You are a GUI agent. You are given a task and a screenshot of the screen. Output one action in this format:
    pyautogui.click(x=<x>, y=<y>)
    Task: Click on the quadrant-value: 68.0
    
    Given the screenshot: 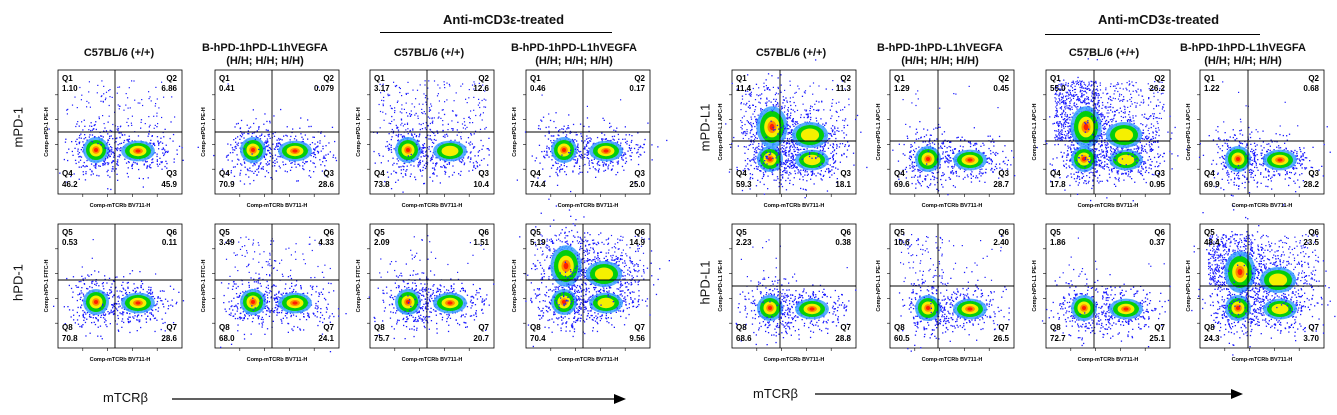 What is the action you would take?
    pyautogui.click(x=227, y=338)
    